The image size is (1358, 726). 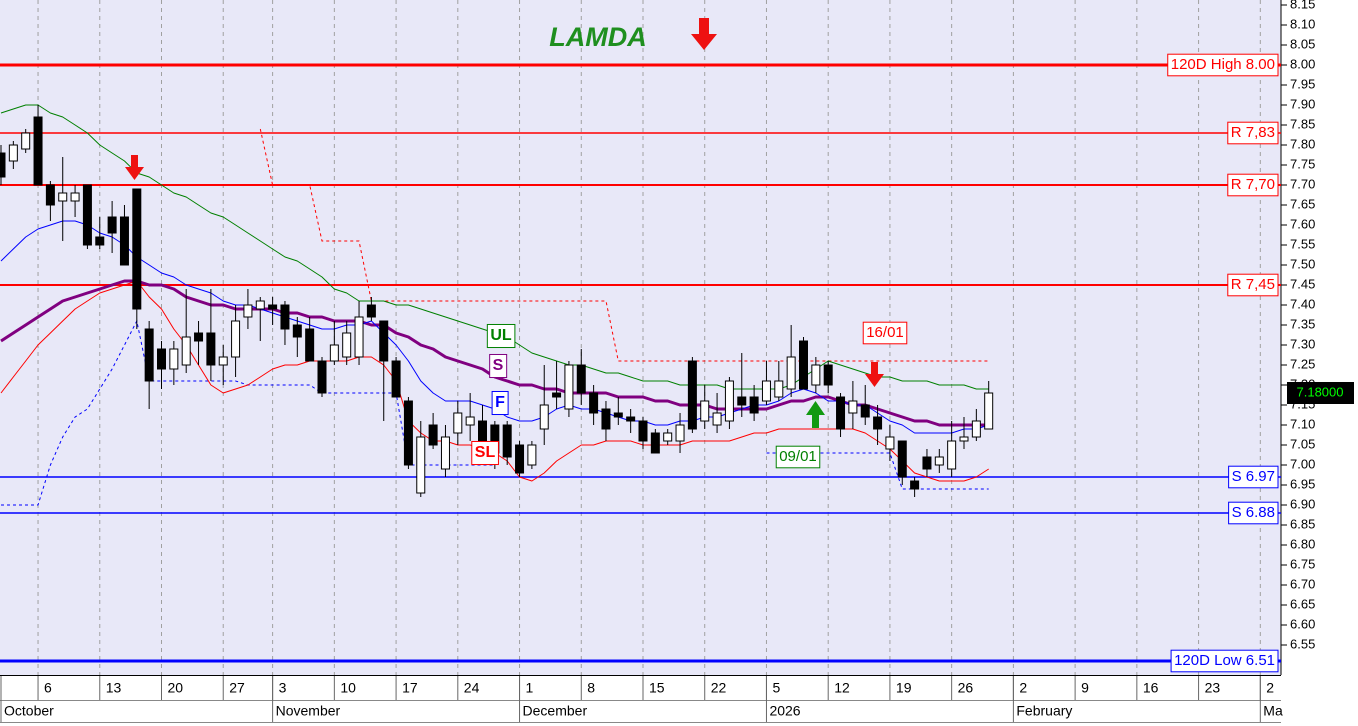 I want to click on y-tick-label: 6.75, so click(x=1302, y=563).